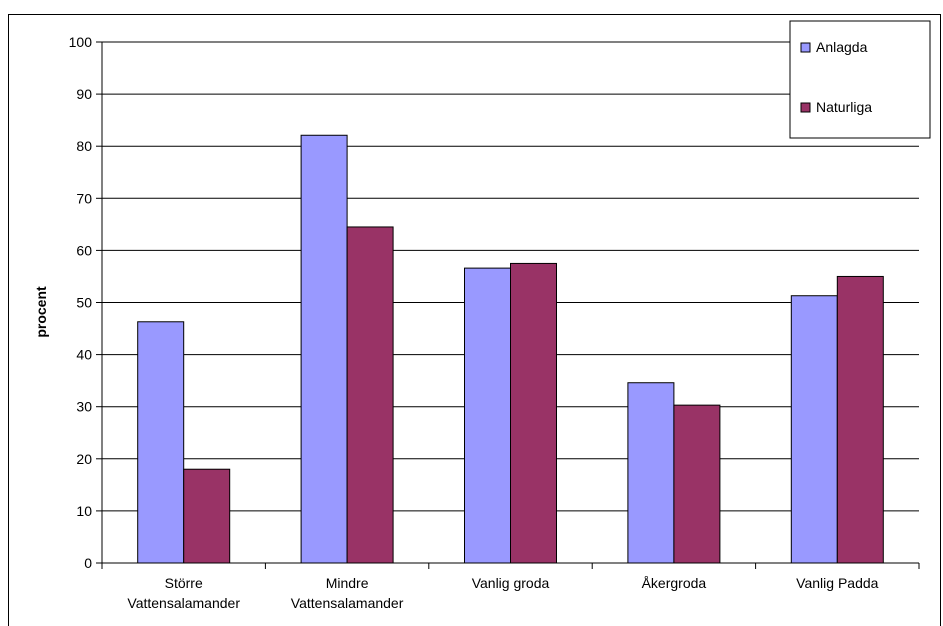 The image size is (943, 626). What do you see at coordinates (84, 511) in the screenshot?
I see `y-tick-label: 10` at bounding box center [84, 511].